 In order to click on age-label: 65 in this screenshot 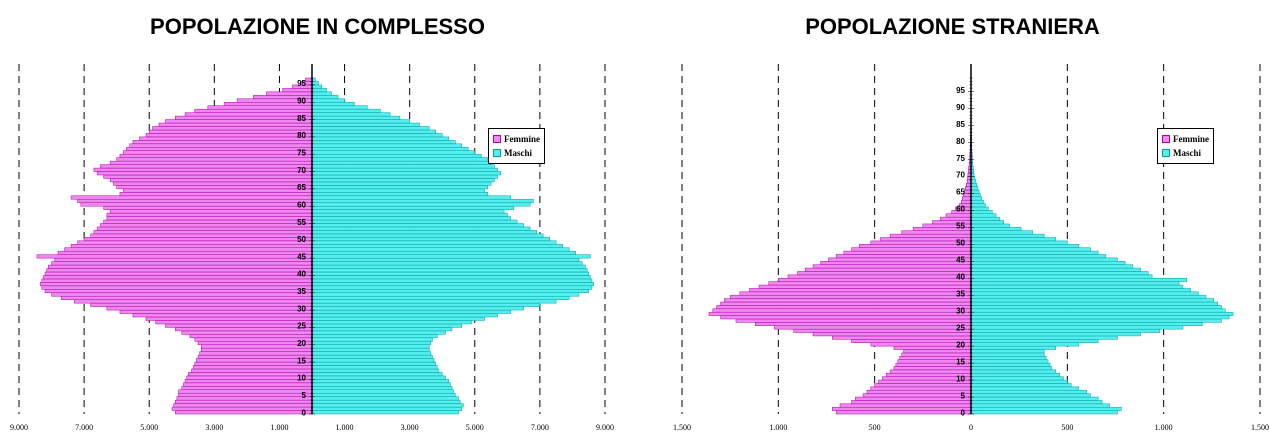, I will do `click(301, 187)`.